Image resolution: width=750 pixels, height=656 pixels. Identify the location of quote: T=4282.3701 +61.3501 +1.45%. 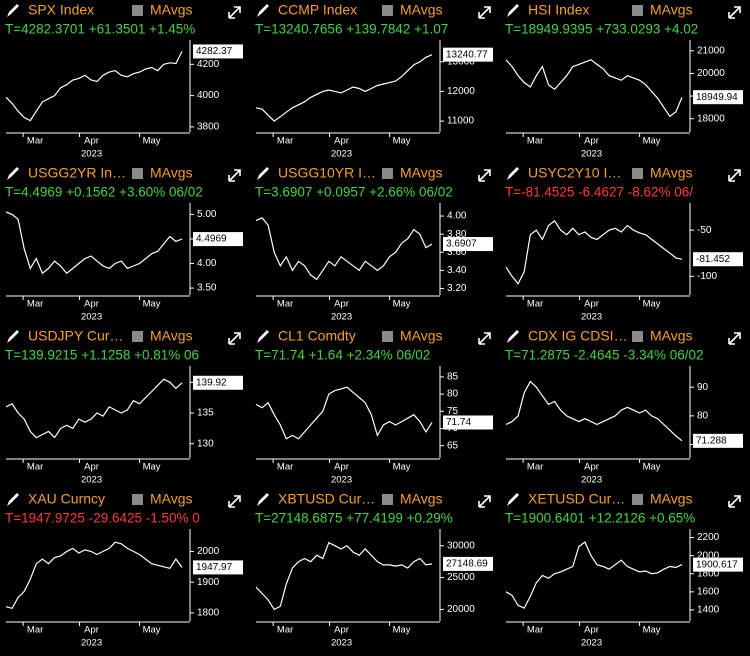
(100, 29).